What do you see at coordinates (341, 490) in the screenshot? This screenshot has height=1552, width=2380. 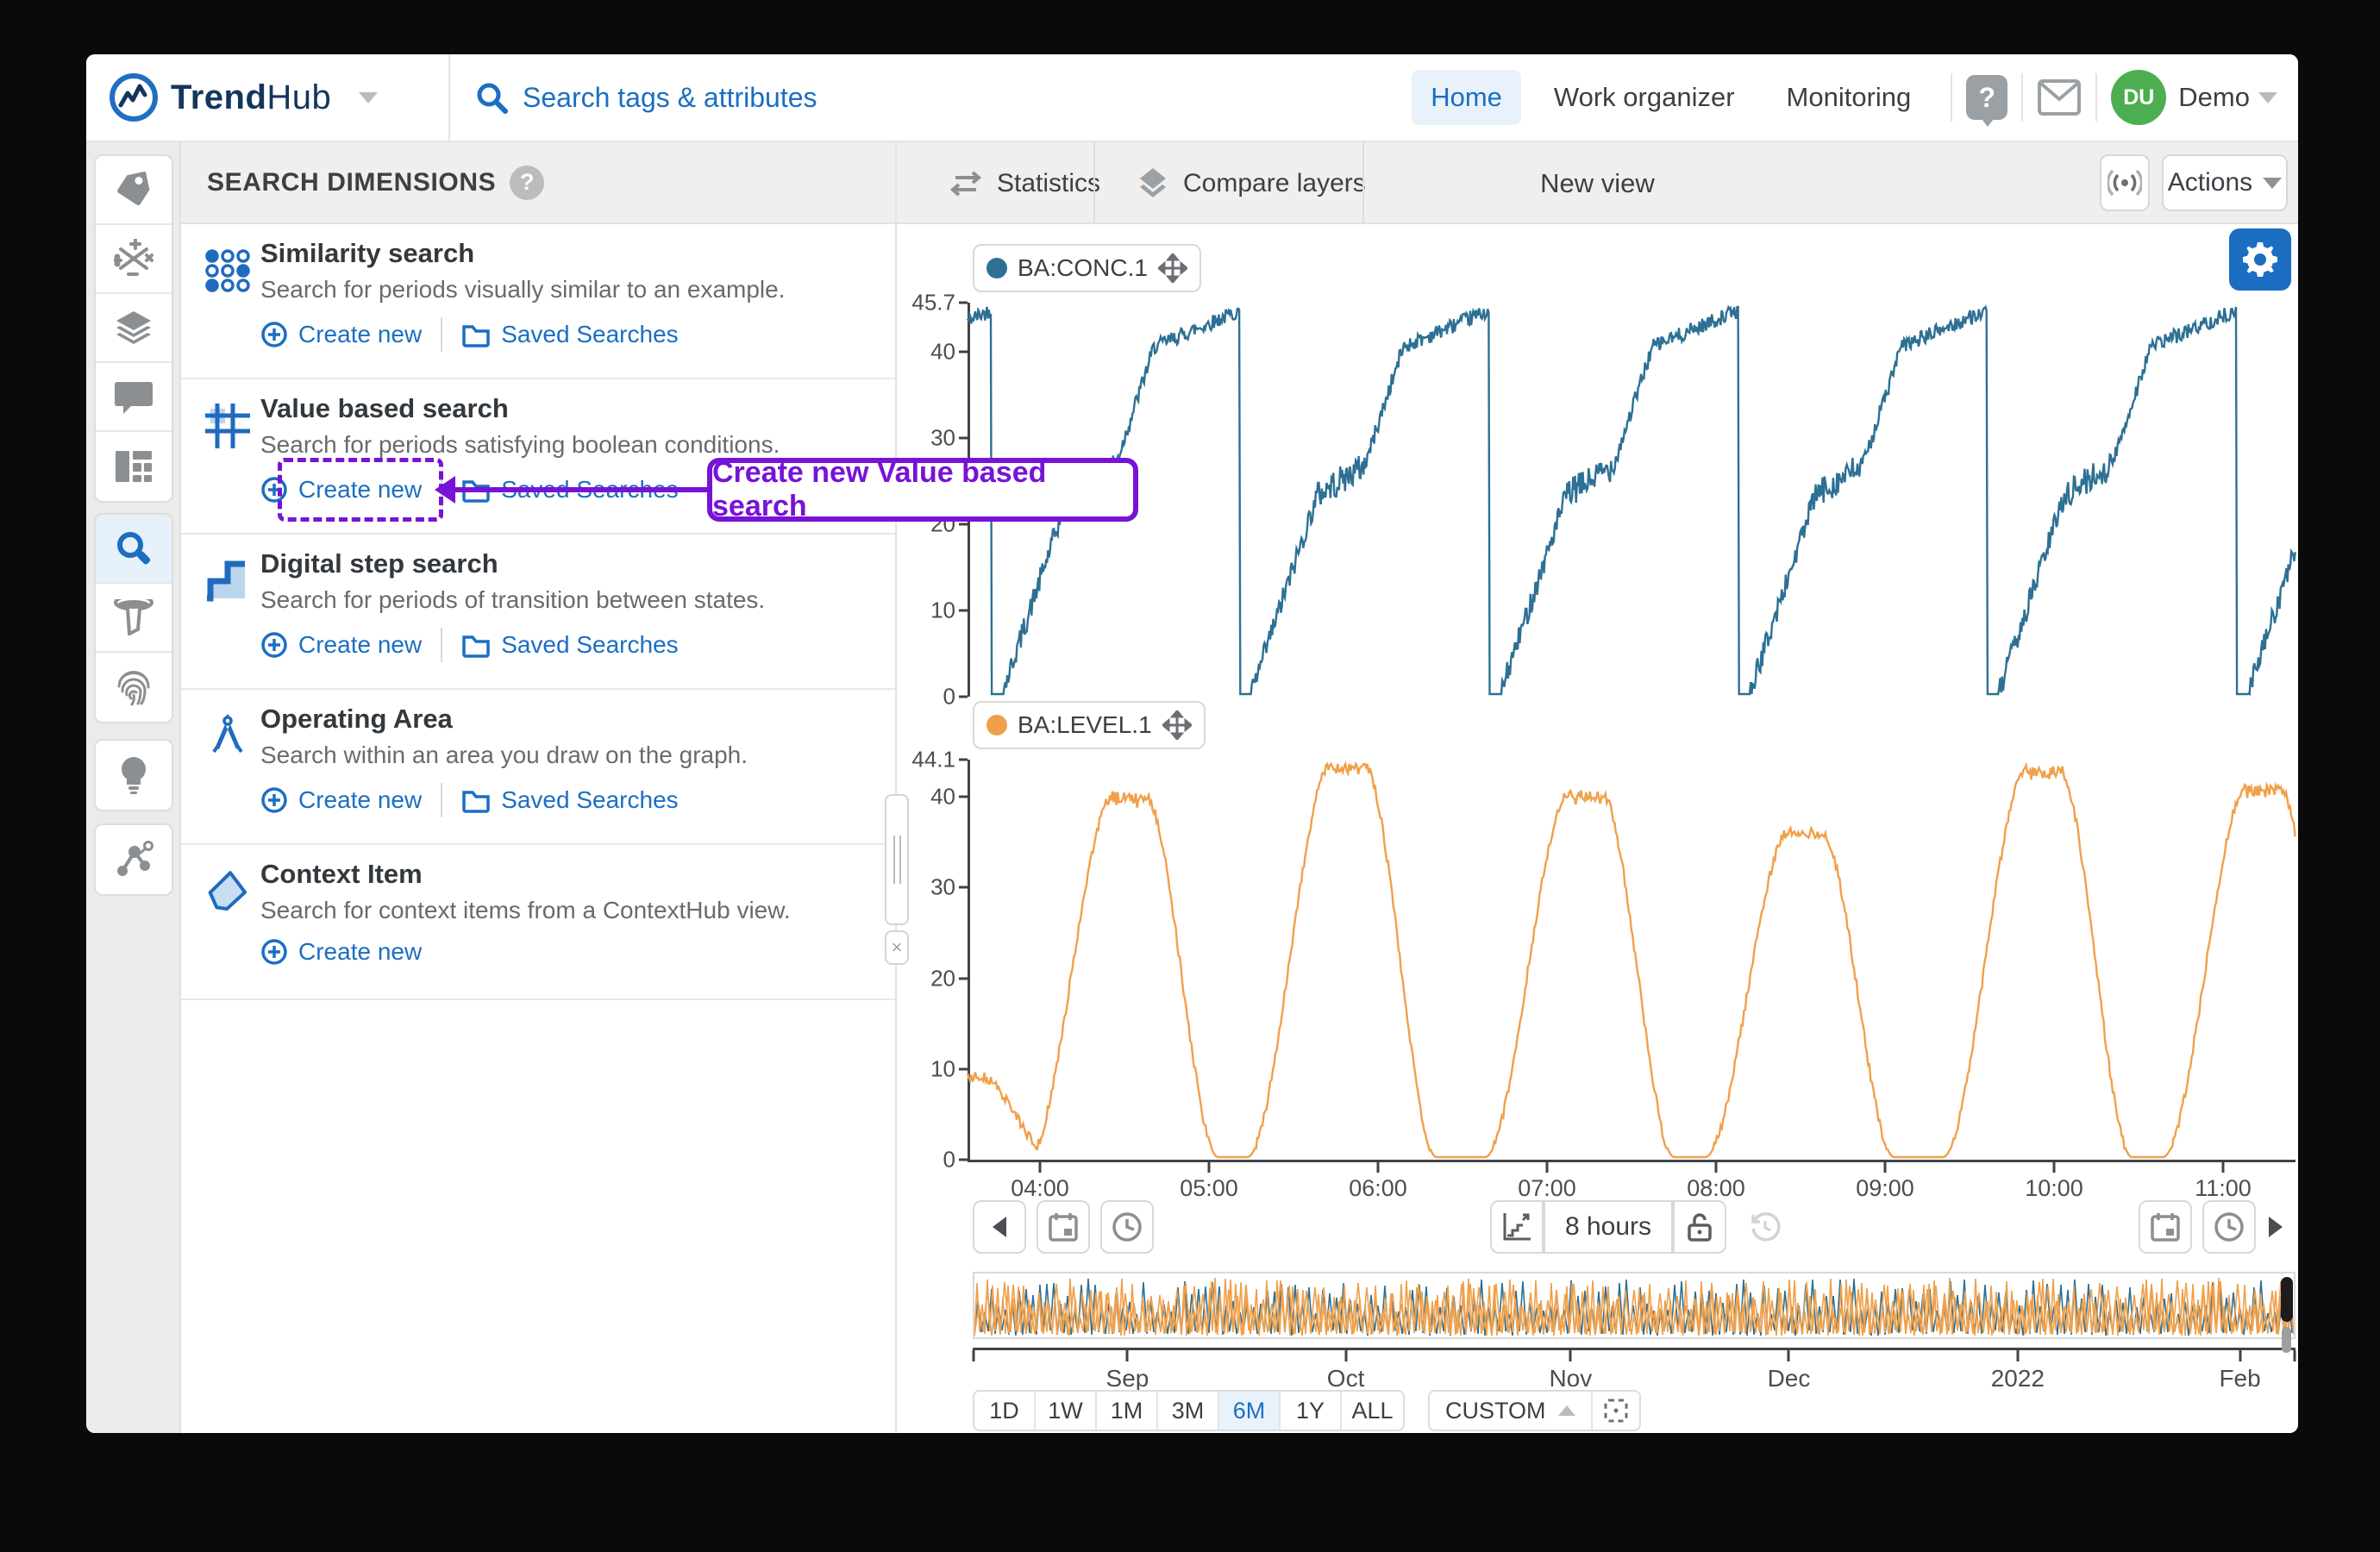 I see `create-new-value-based-link: Create new` at bounding box center [341, 490].